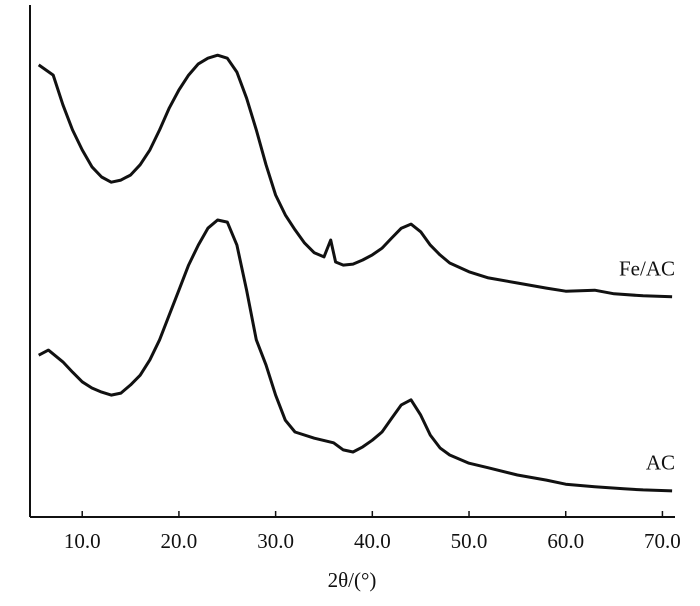 This screenshot has width=700, height=606. Describe the element at coordinates (660, 463) in the screenshot. I see `series-label: AC` at that location.